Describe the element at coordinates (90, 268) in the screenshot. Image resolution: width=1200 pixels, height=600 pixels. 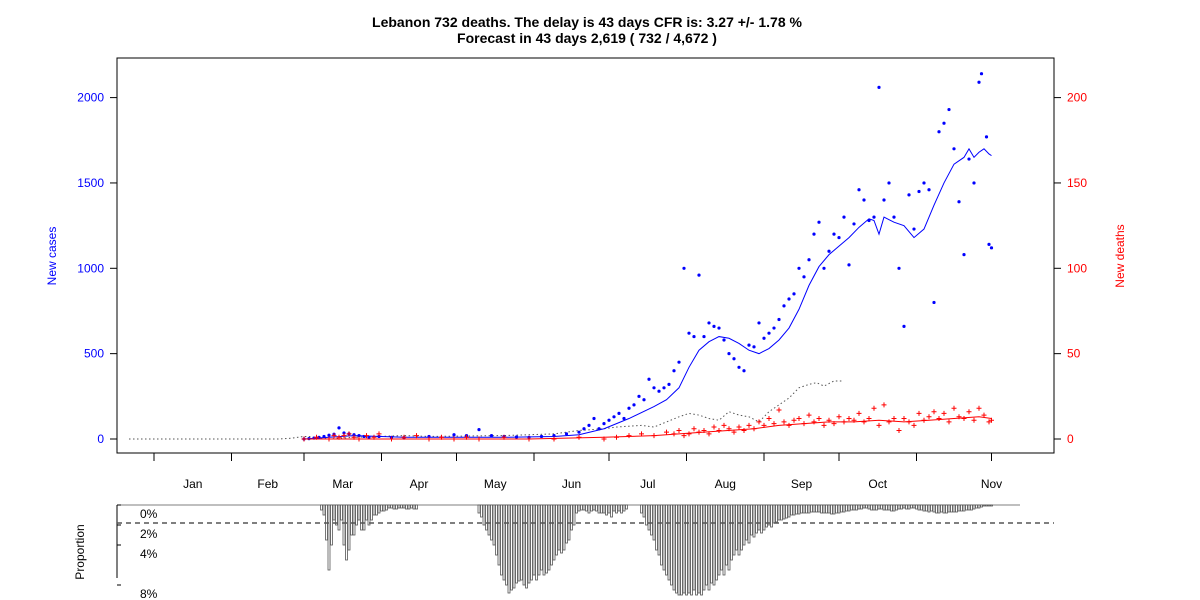
I see `left-tick-label: 1000` at that location.